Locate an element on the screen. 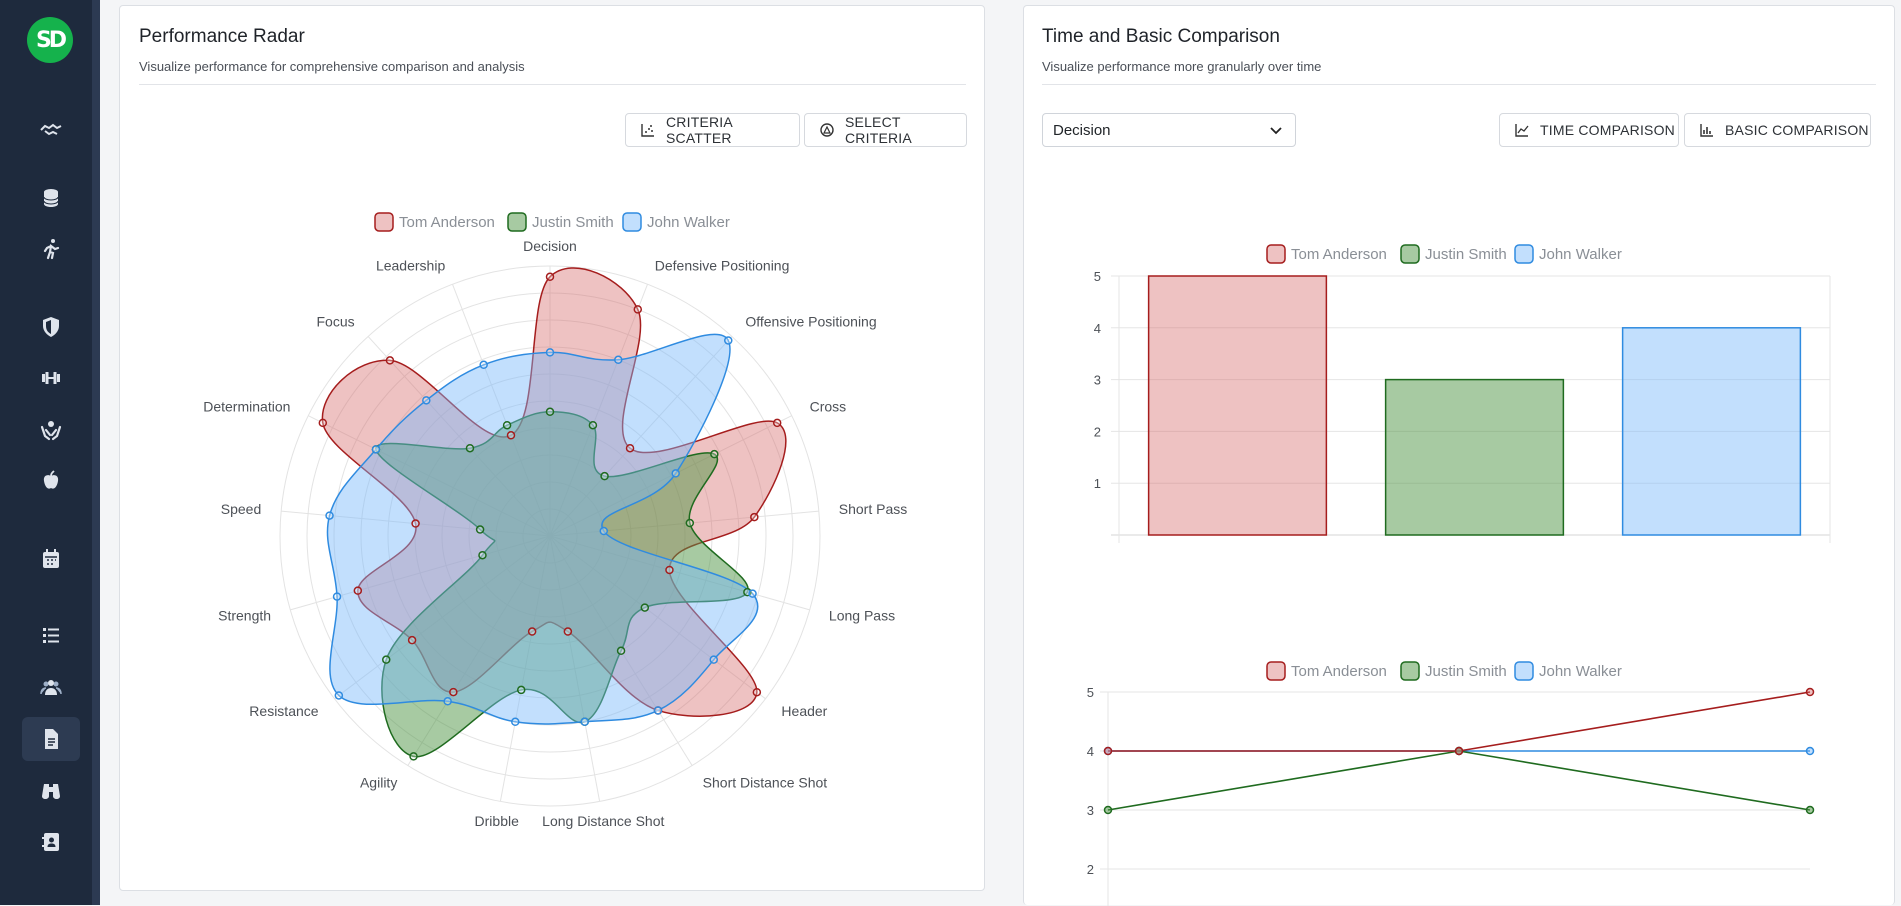  time-comparison-button: TIME COMPARISON is located at coordinates (1589, 130).